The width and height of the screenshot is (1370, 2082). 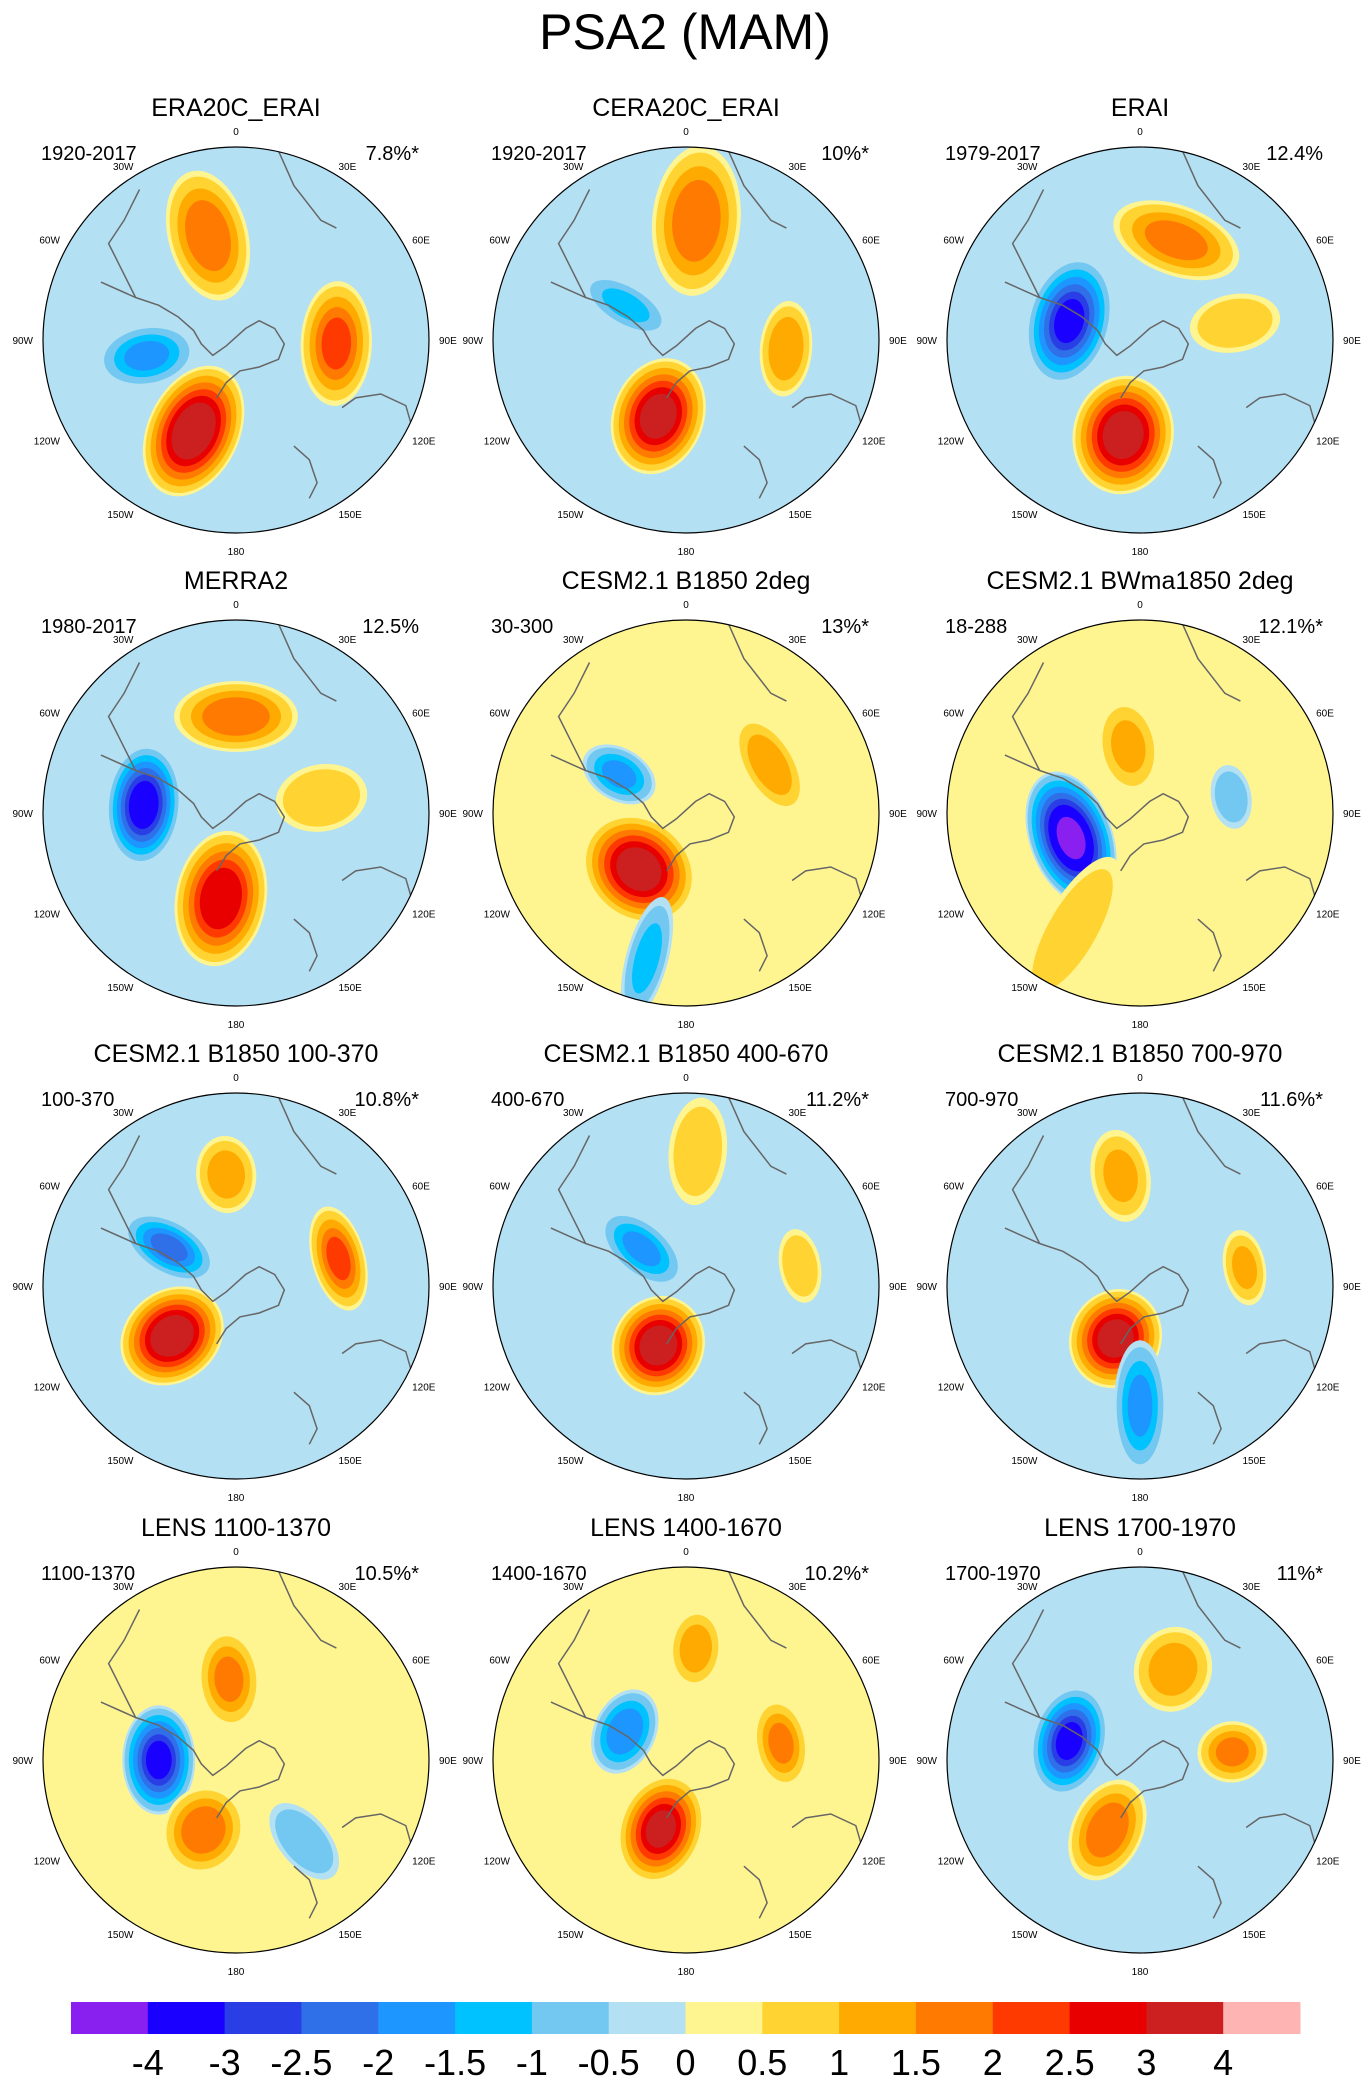 What do you see at coordinates (686, 1528) in the screenshot?
I see `panel-title: LENS 1400-1670` at bounding box center [686, 1528].